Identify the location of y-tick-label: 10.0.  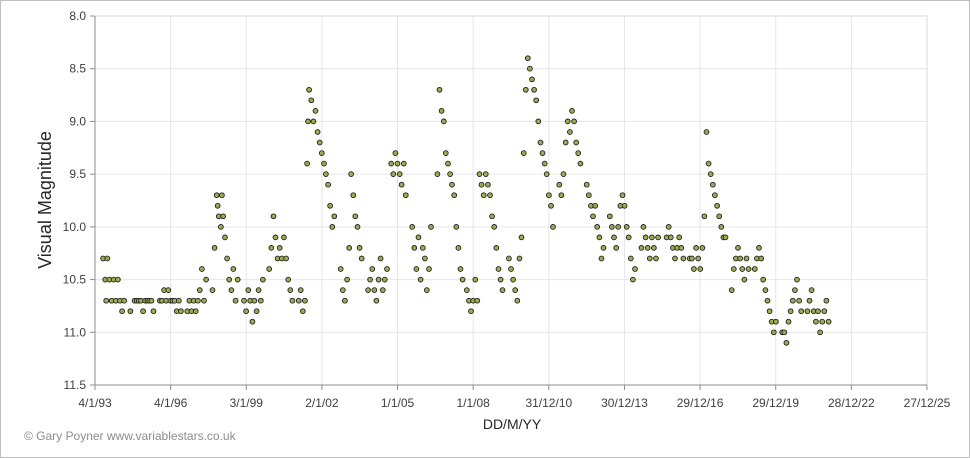
(75, 227).